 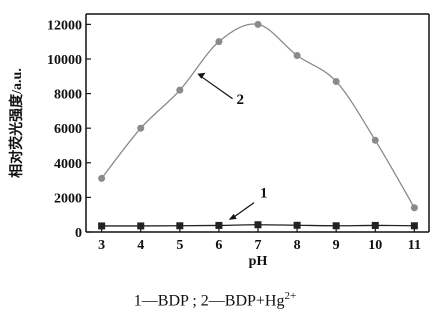 I want to click on series-1-label: 1, so click(x=264, y=193).